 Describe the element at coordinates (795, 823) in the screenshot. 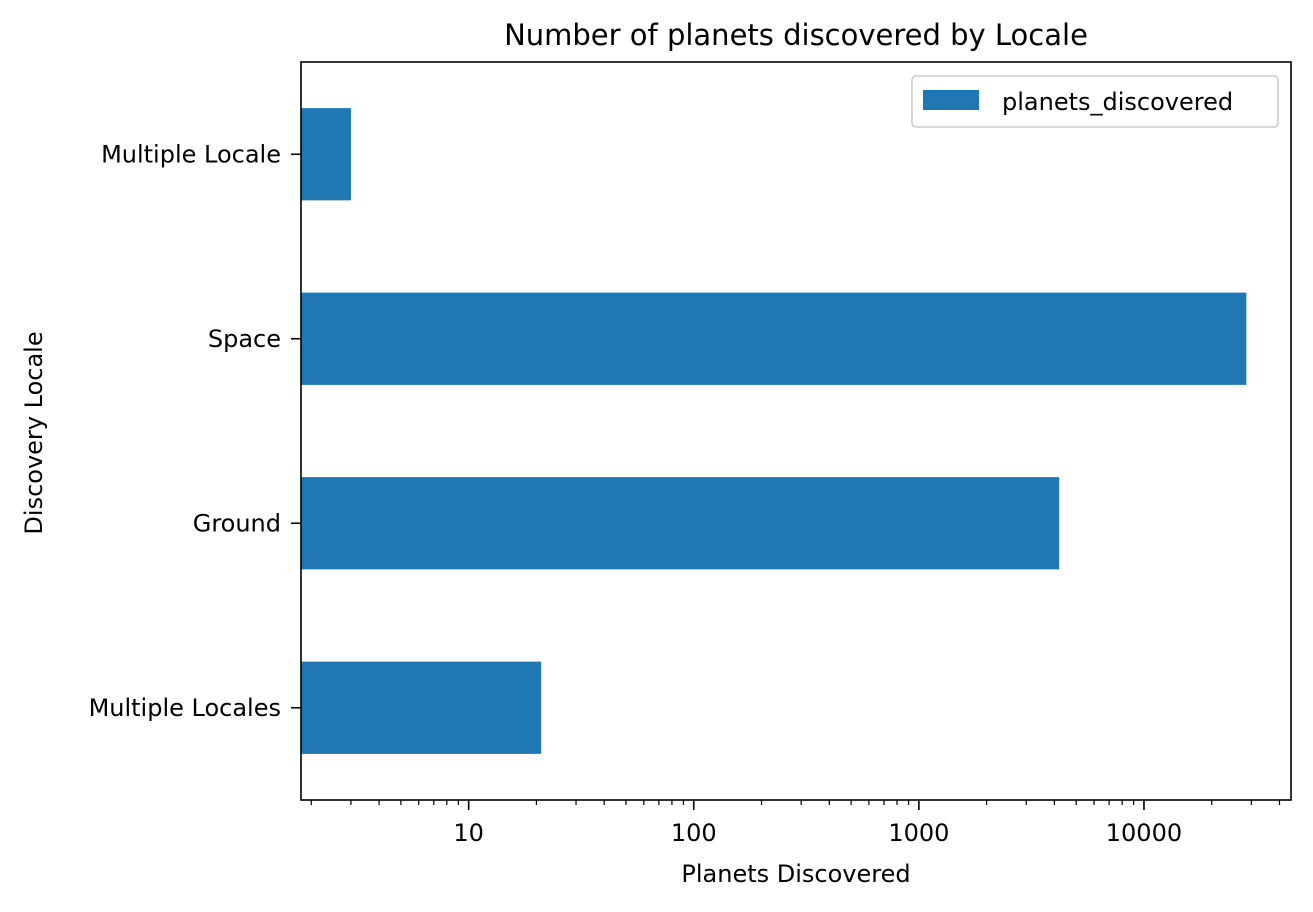

I see `x-axis-ticks: 10 100 1000 10000` at that location.